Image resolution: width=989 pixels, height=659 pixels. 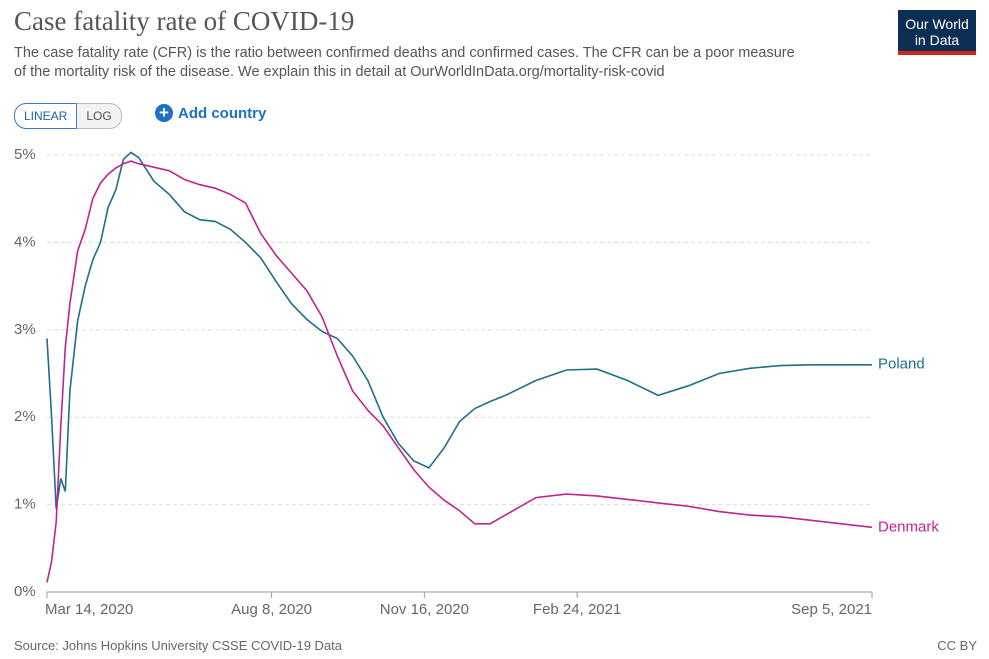 What do you see at coordinates (164, 113) in the screenshot?
I see `plus-icon: +` at bounding box center [164, 113].